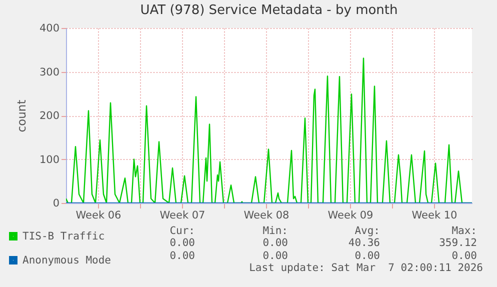 The height and width of the screenshot is (287, 497). Describe the element at coordinates (364, 243) in the screenshot. I see `text: 40.36` at that location.